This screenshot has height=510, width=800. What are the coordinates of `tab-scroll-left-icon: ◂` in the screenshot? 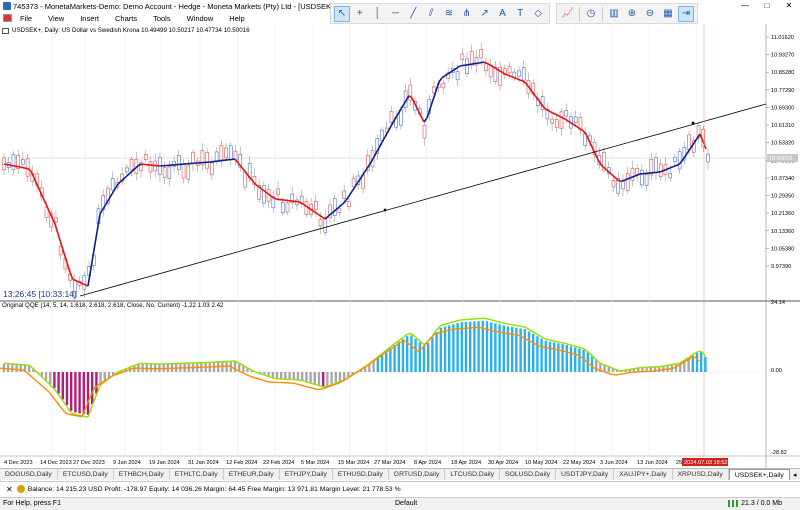 It's located at (794, 475).